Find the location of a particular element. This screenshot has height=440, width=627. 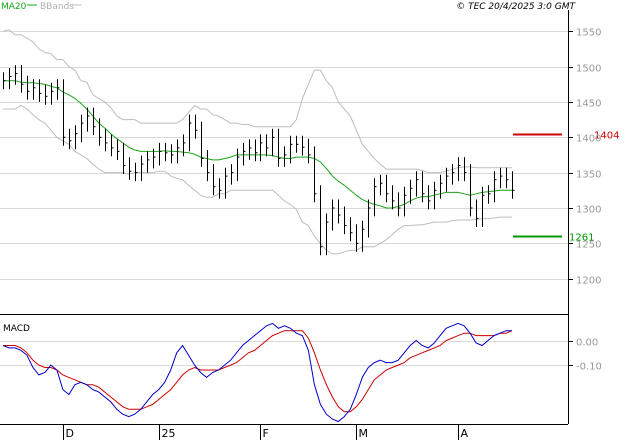

macd-tick-label: -0.10 is located at coordinates (589, 367).